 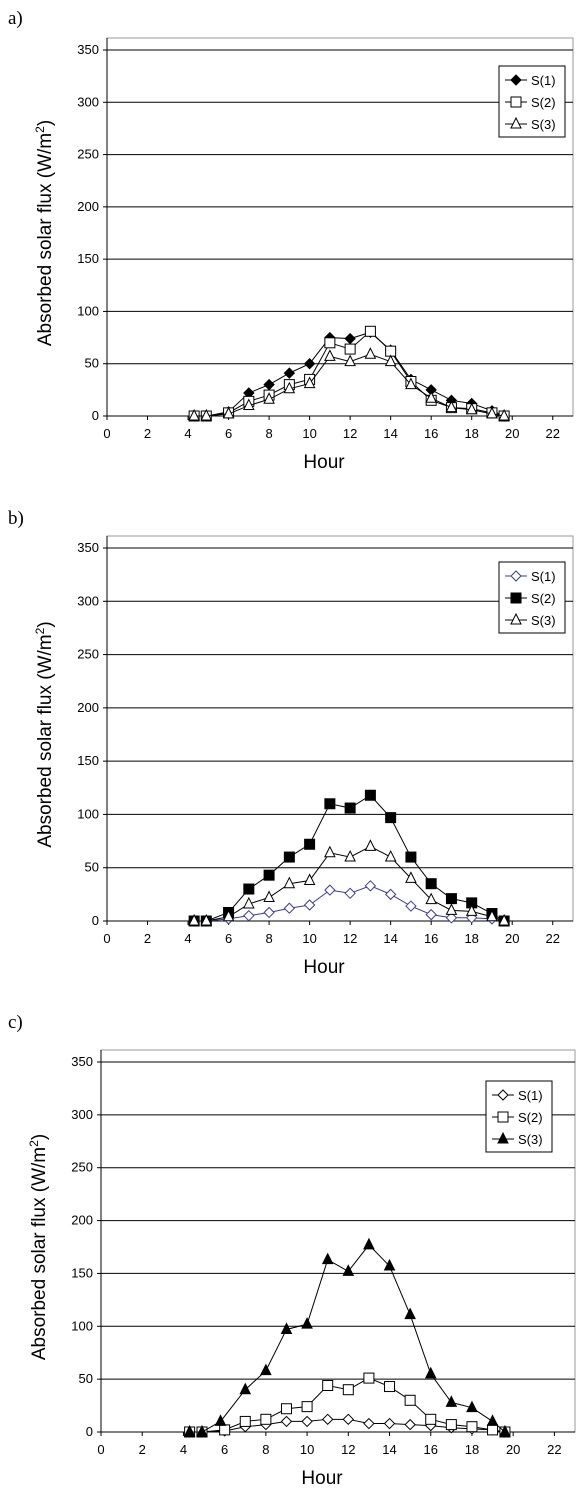 What do you see at coordinates (38, 1247) in the screenshot?
I see `y-axis-title: Absorbed solar flux (W/m2)` at bounding box center [38, 1247].